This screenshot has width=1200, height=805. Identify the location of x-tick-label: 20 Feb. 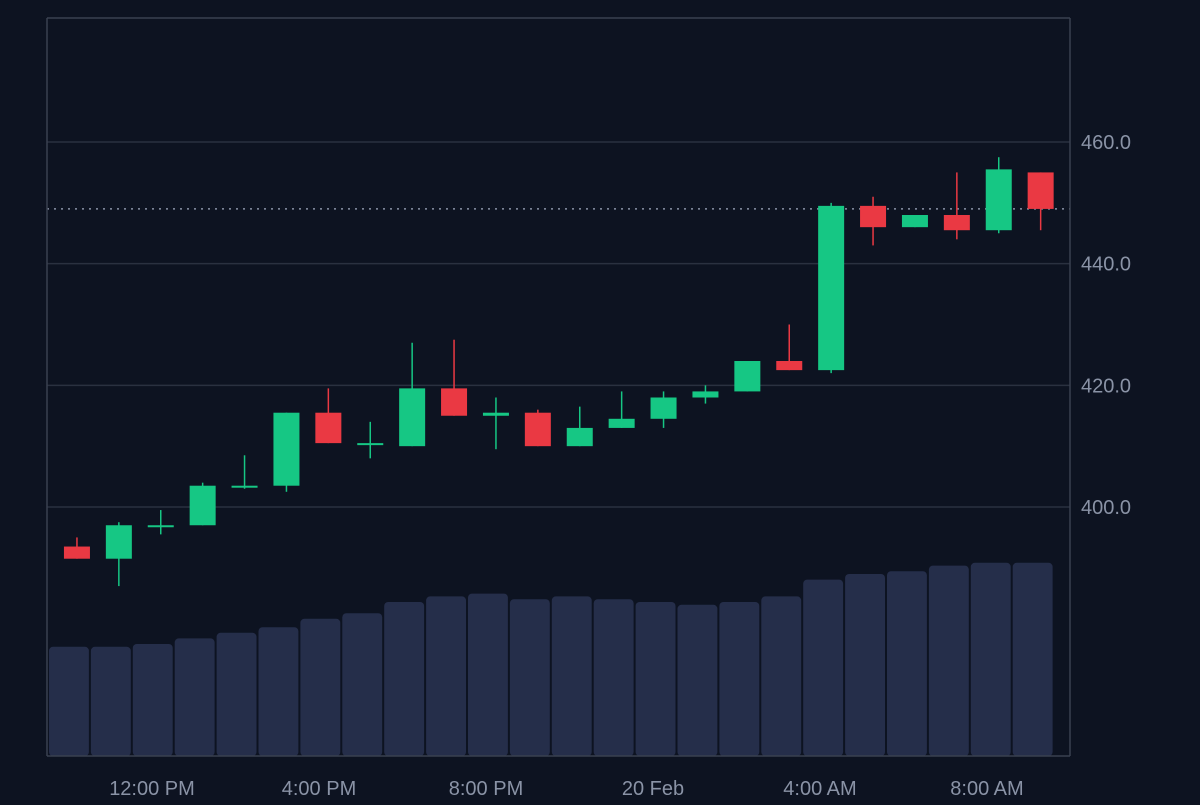
(653, 789).